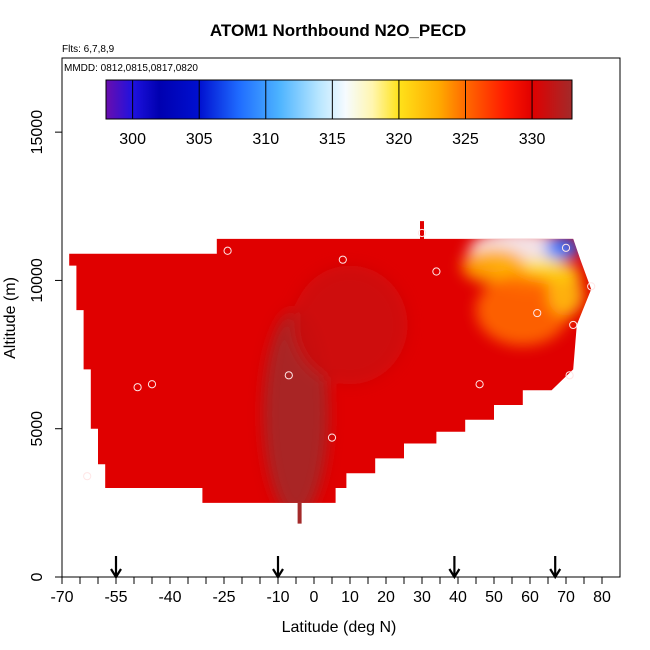  I want to click on colorbar: 300 305 310 315 320 325 330, so click(339, 113).